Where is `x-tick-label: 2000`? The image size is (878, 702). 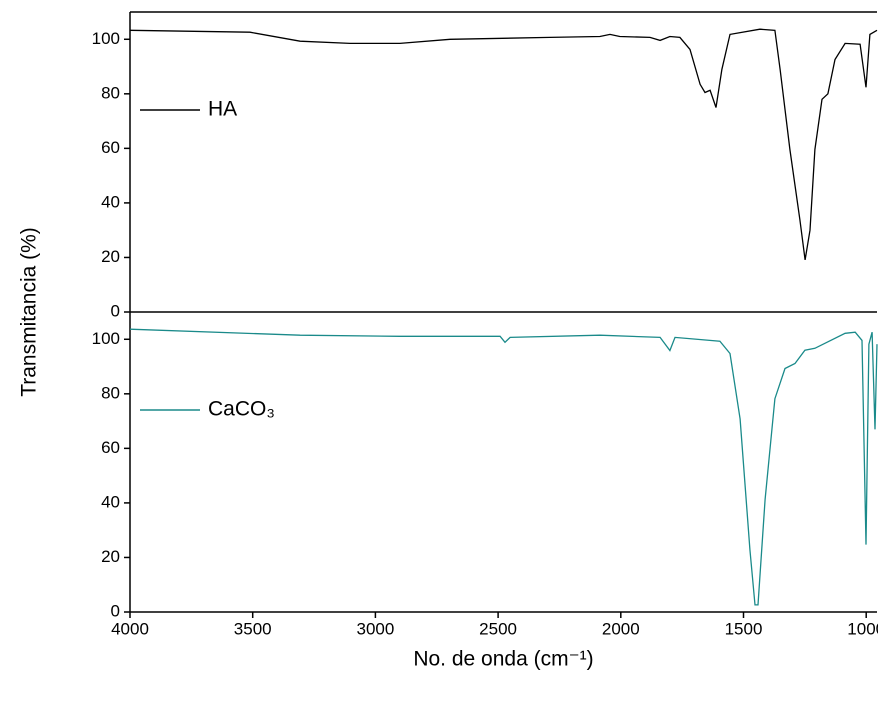
x-tick-label: 2000 is located at coordinates (621, 628).